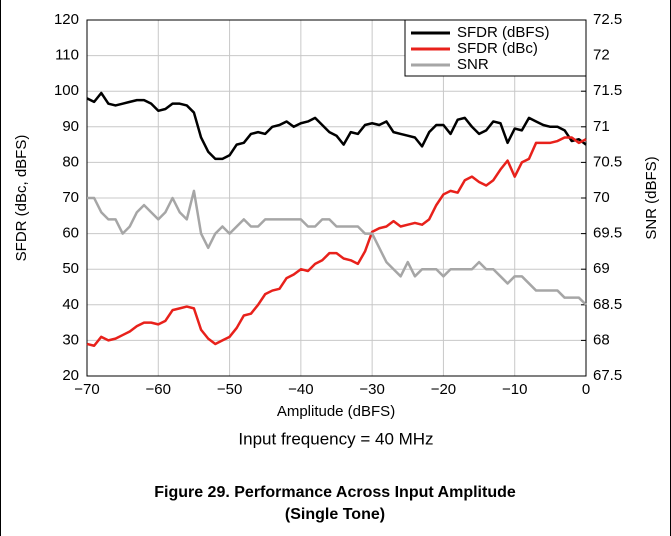  I want to click on y2-tick-label: 70, so click(601, 197).